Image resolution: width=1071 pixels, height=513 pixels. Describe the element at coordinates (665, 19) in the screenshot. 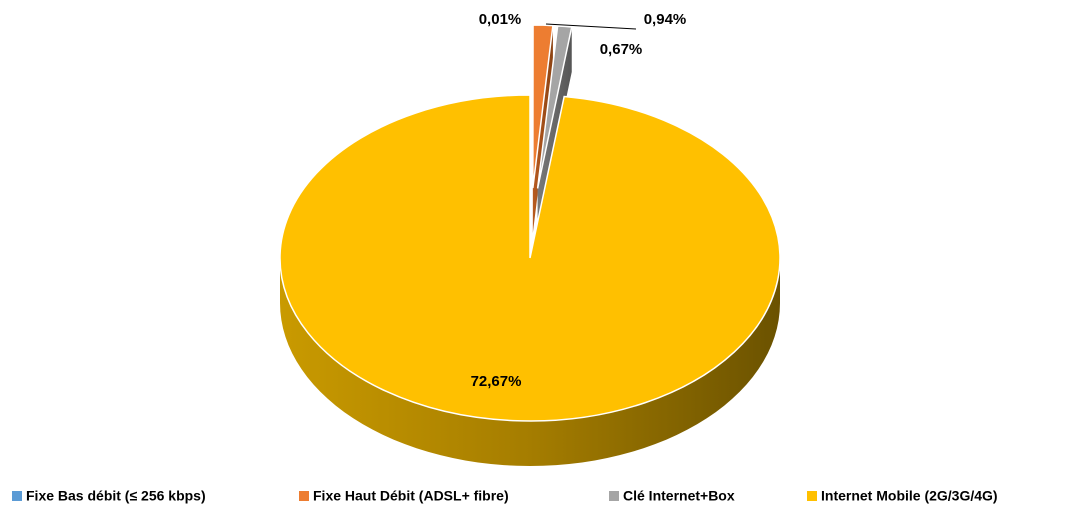

I see `data-label: 0,94%` at that location.